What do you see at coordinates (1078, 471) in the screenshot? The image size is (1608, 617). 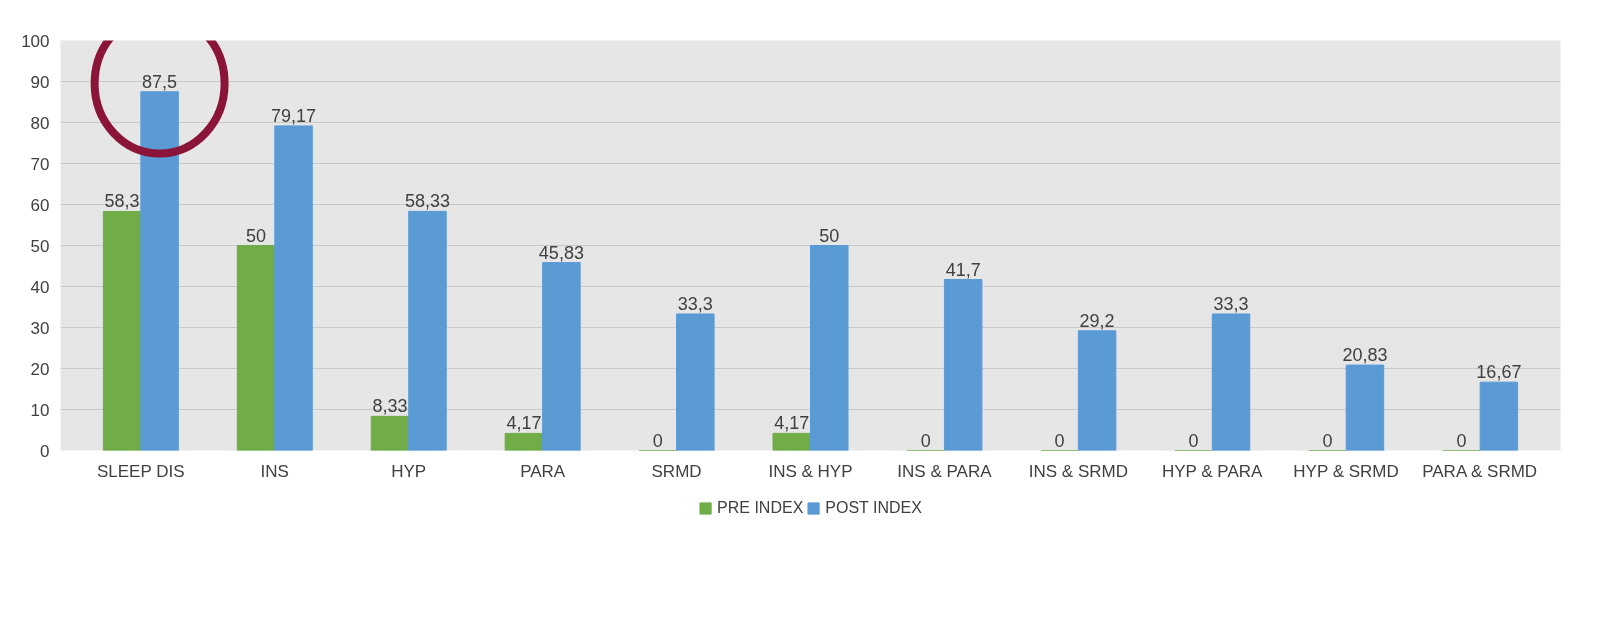 I see `x-tick-label: INS & SRMD` at bounding box center [1078, 471].